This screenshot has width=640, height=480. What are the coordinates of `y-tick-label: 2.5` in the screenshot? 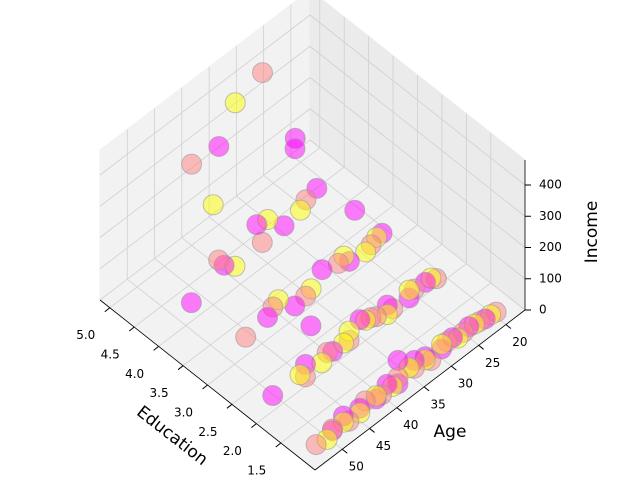 It's located at (207, 432).